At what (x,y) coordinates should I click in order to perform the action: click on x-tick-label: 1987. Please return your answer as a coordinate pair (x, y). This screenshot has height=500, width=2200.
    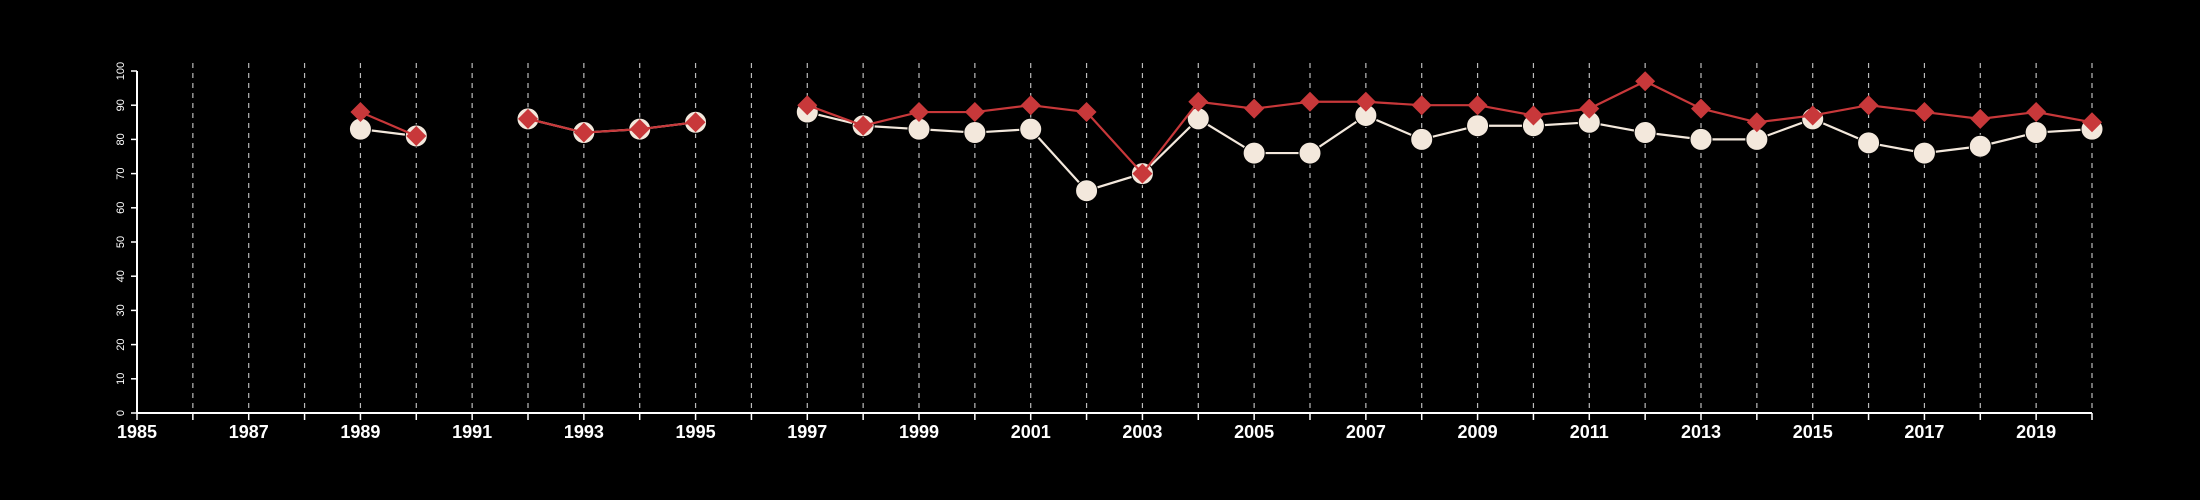
    Looking at the image, I should click on (249, 432).